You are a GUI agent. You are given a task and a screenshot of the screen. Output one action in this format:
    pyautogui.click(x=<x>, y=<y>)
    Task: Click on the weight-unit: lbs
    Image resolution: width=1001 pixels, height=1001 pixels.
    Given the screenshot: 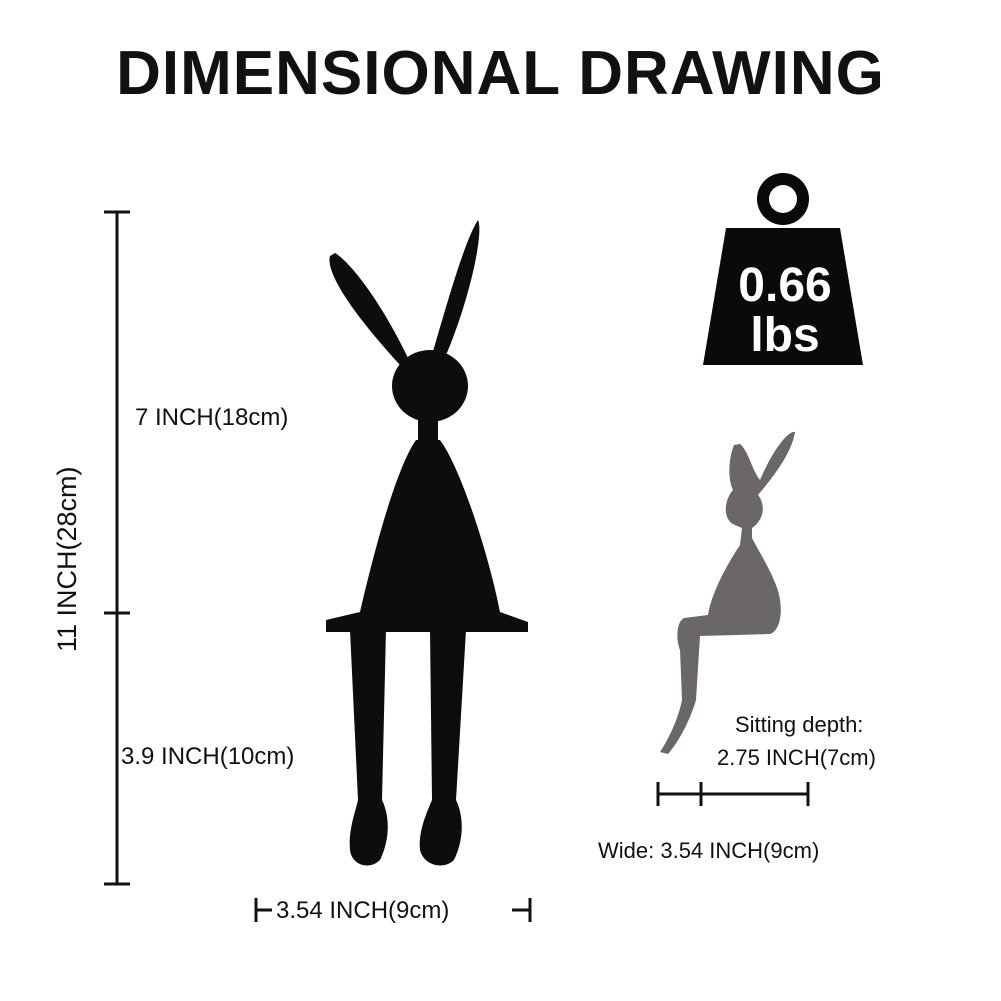 What is the action you would take?
    pyautogui.click(x=785, y=335)
    